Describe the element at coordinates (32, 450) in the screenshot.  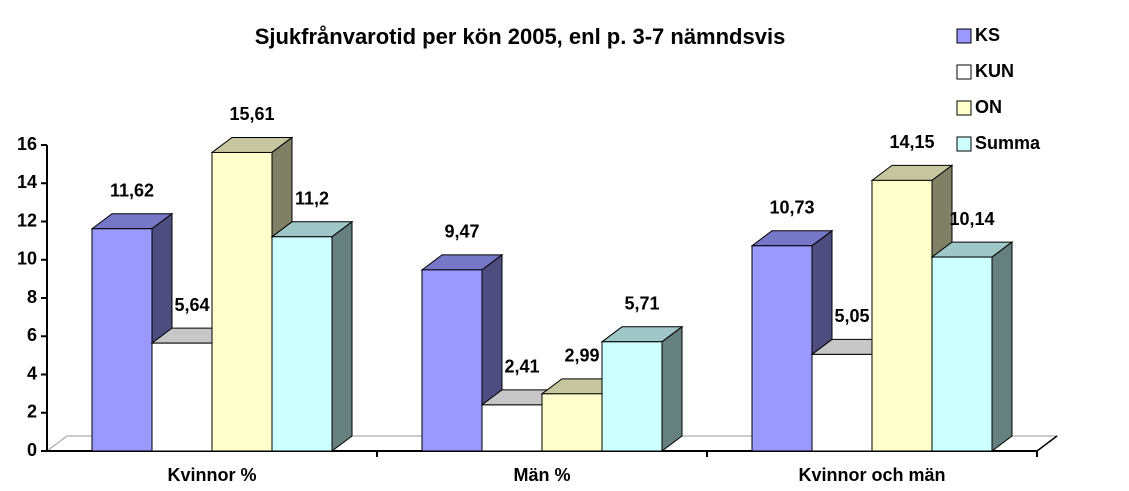
I see `y-tick-label: 0` at that location.